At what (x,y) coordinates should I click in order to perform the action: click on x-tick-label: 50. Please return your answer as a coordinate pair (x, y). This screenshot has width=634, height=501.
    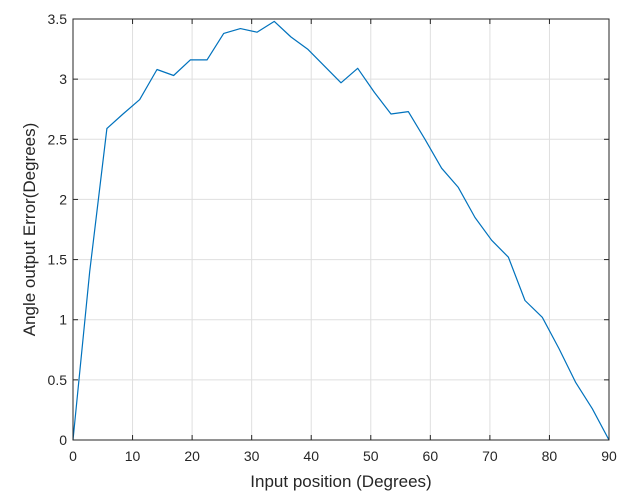
    Looking at the image, I should click on (371, 456).